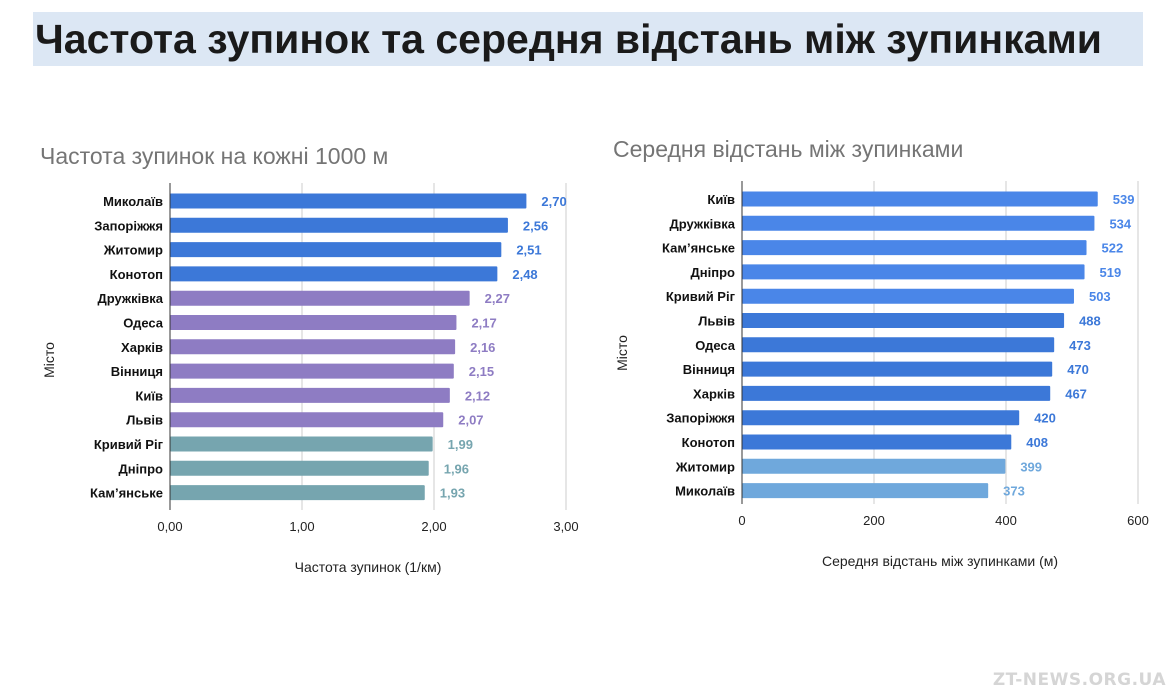 Image resolution: width=1176 pixels, height=696 pixels. I want to click on data-label: 488, so click(1090, 321).